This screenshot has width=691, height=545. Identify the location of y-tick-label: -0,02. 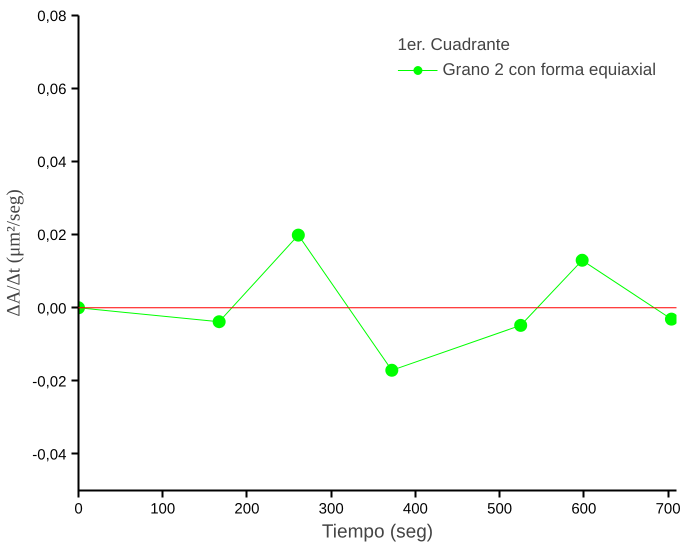
(49, 381).